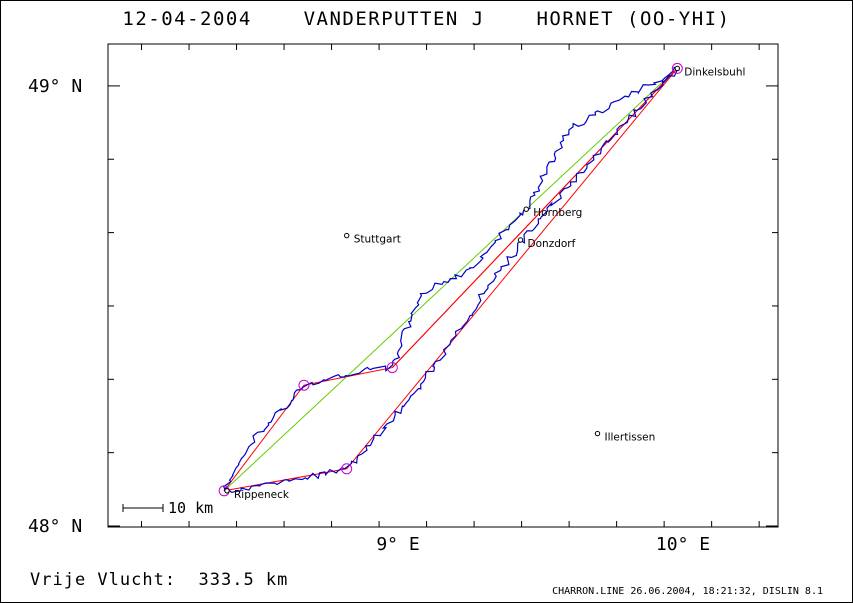 The height and width of the screenshot is (603, 853). Describe the element at coordinates (262, 495) in the screenshot. I see `city-label: Rippeneck` at that location.